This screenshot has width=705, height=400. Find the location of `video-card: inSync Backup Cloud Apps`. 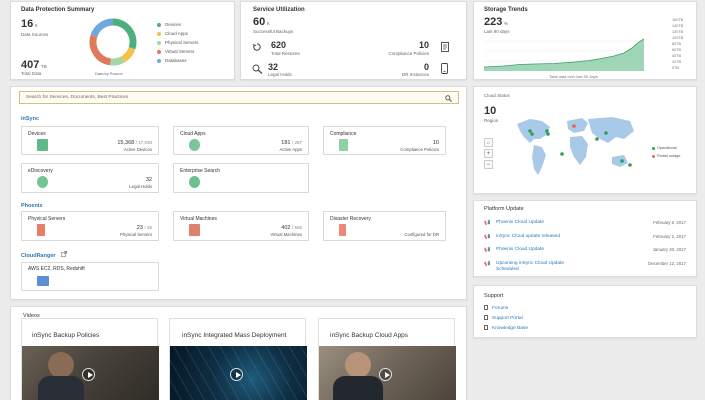

video-card: inSync Backup Cloud Apps is located at coordinates (387, 359).